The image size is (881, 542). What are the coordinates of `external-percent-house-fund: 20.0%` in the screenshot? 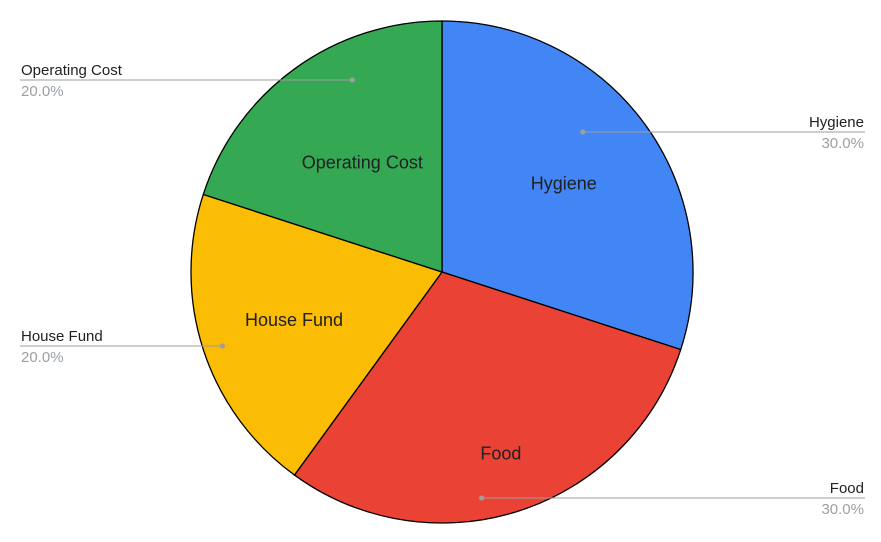 It's located at (42, 357).